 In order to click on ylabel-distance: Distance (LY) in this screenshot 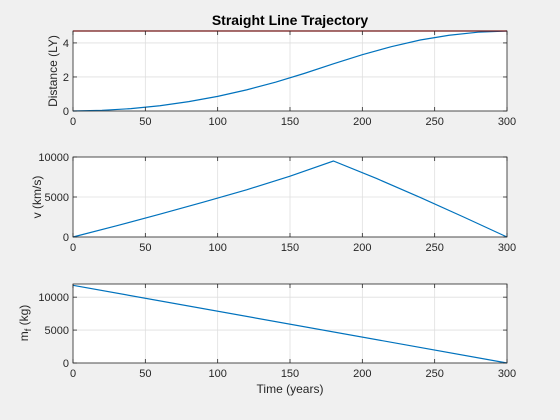, I will do `click(53, 71)`.